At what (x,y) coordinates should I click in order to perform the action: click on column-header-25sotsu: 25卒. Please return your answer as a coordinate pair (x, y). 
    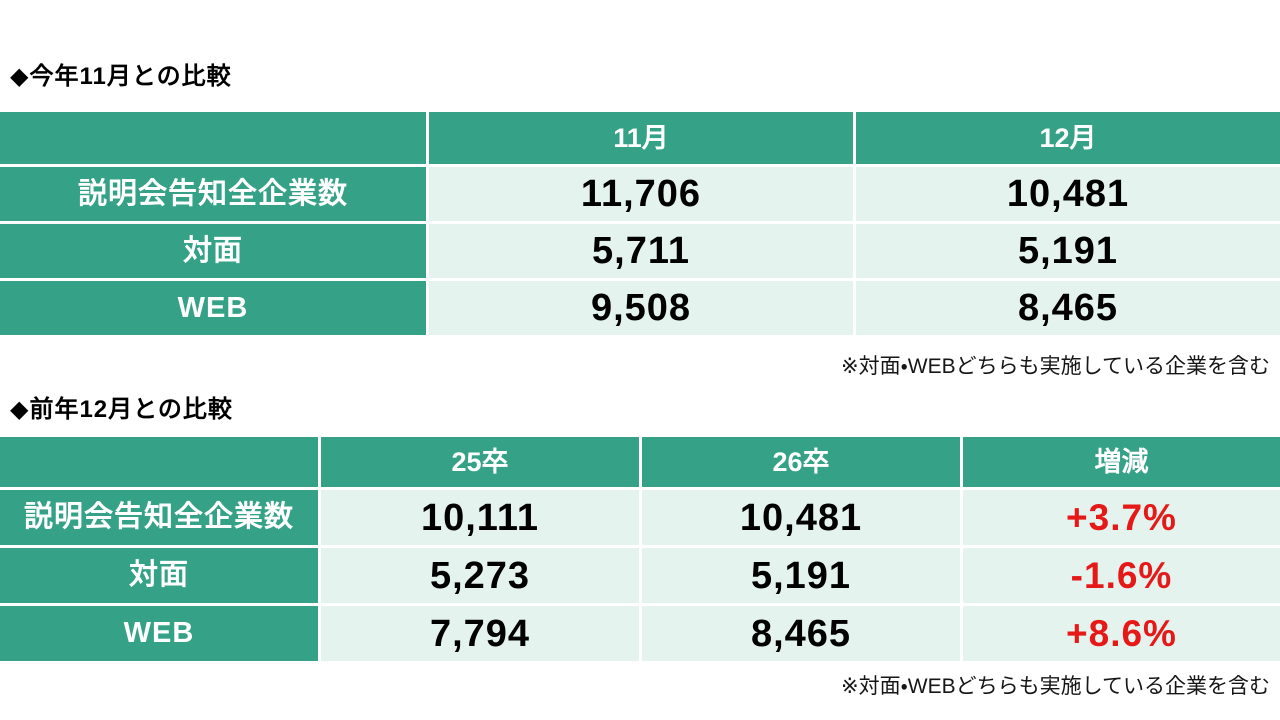
    Looking at the image, I should click on (480, 462).